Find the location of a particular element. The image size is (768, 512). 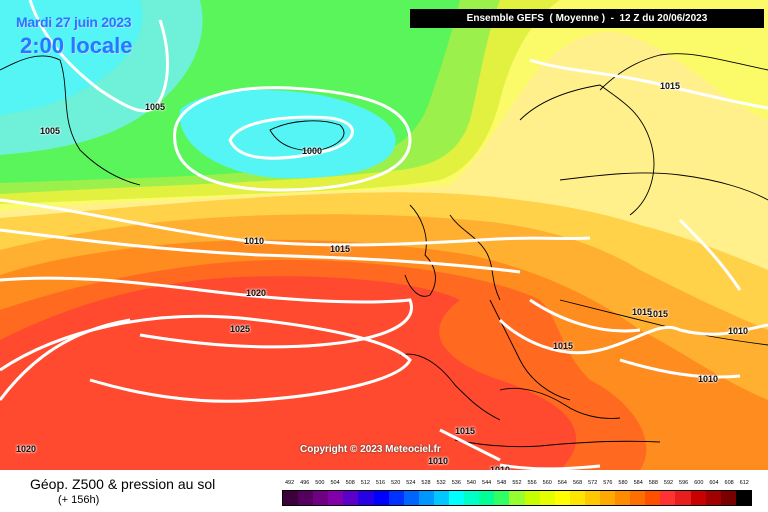

scale-value-label: 564 is located at coordinates (562, 483).